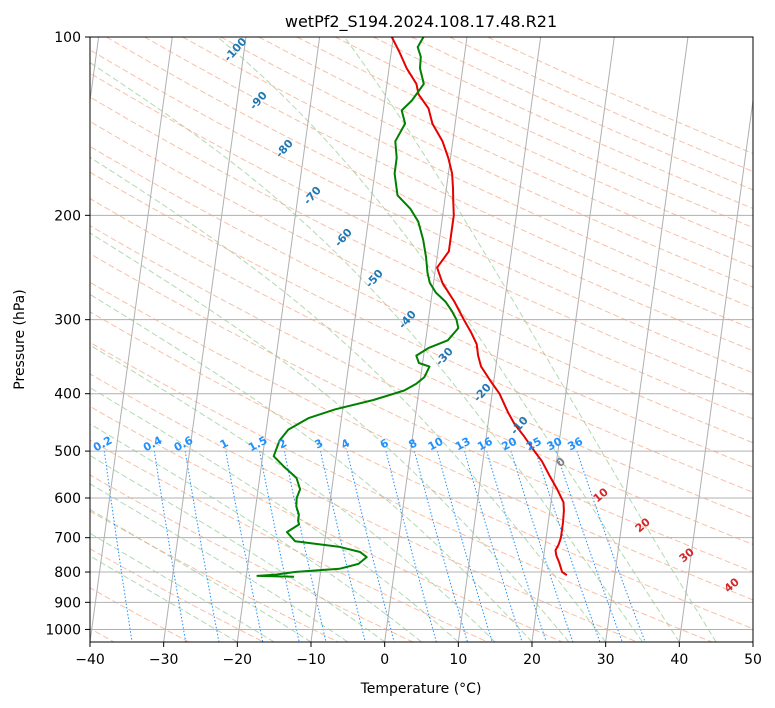 The image size is (775, 708). I want to click on y-tick-label: 900, so click(67, 603).